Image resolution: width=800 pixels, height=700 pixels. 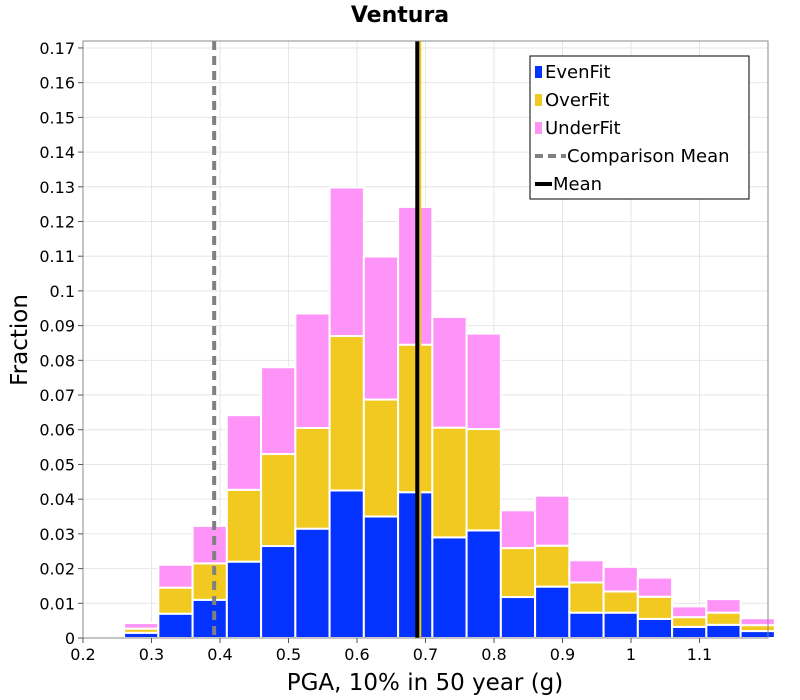 What do you see at coordinates (583, 128) in the screenshot?
I see `legend-label: UnderFit` at bounding box center [583, 128].